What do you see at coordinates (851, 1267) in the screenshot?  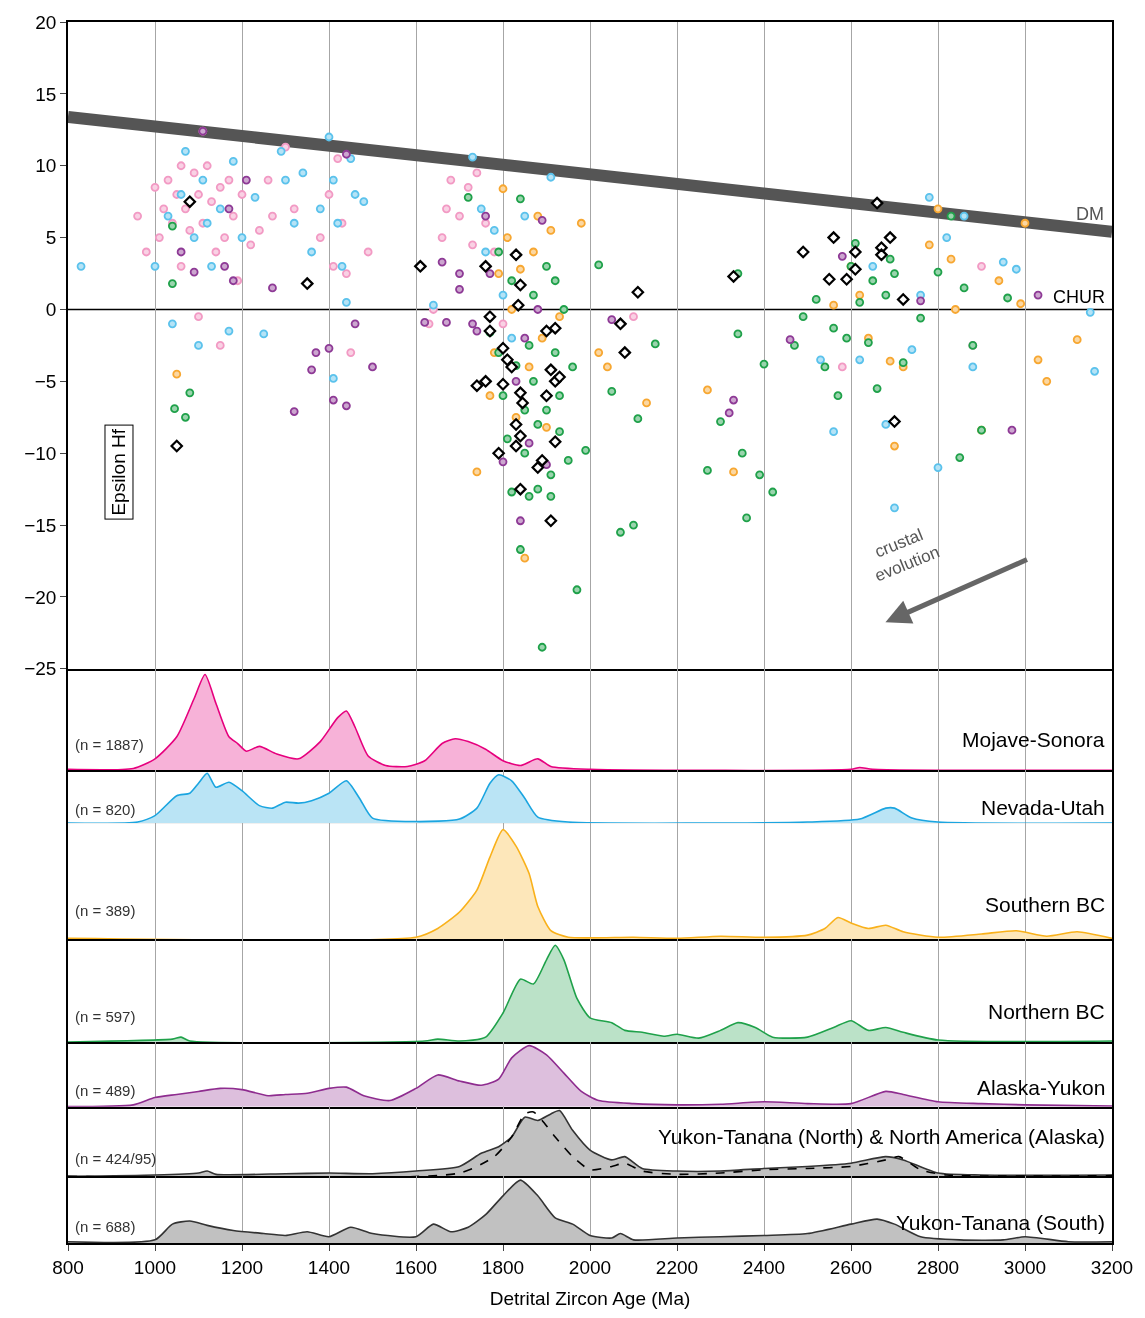 I see `x-tick-label: 2600` at bounding box center [851, 1267].